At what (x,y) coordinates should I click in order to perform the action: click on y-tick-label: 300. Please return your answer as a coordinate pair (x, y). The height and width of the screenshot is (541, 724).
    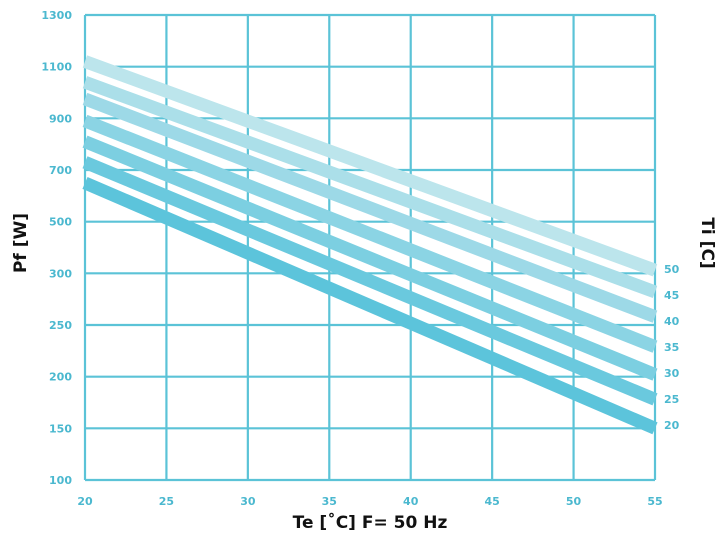
    Looking at the image, I should click on (60, 273).